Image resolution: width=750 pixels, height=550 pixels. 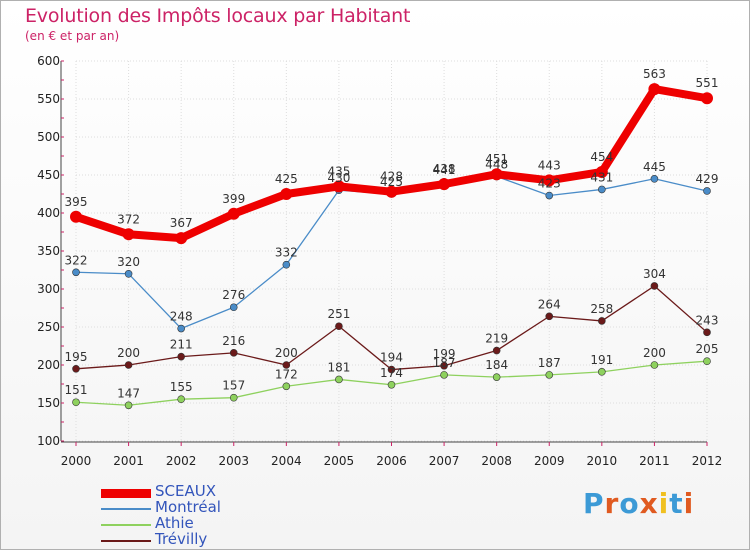 I want to click on data-label: 441, so click(x=444, y=170).